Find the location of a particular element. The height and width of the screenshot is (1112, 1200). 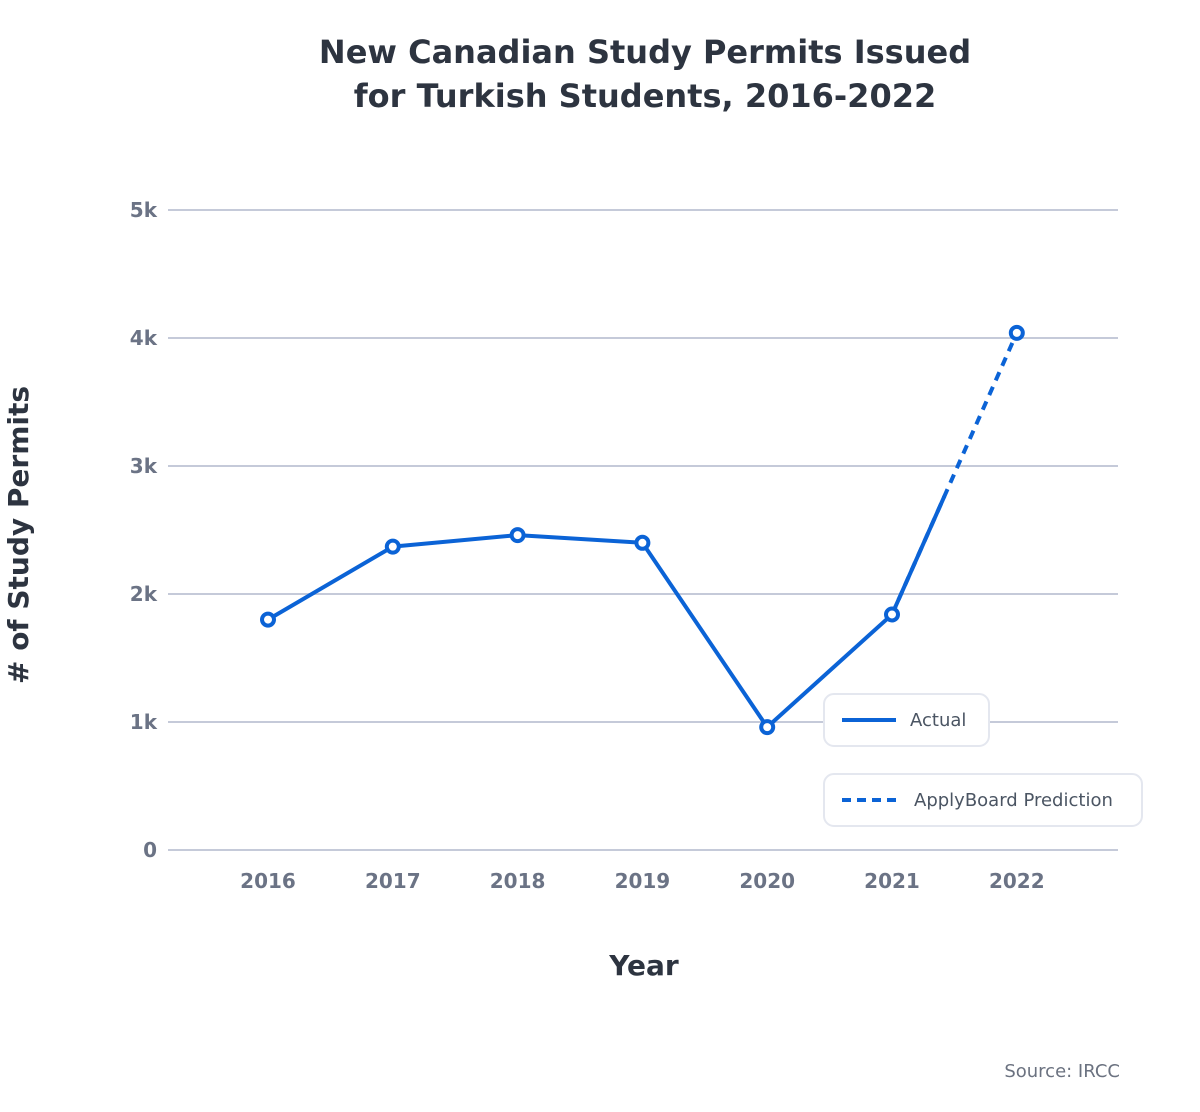

x-tick-label: 2016 is located at coordinates (268, 881).